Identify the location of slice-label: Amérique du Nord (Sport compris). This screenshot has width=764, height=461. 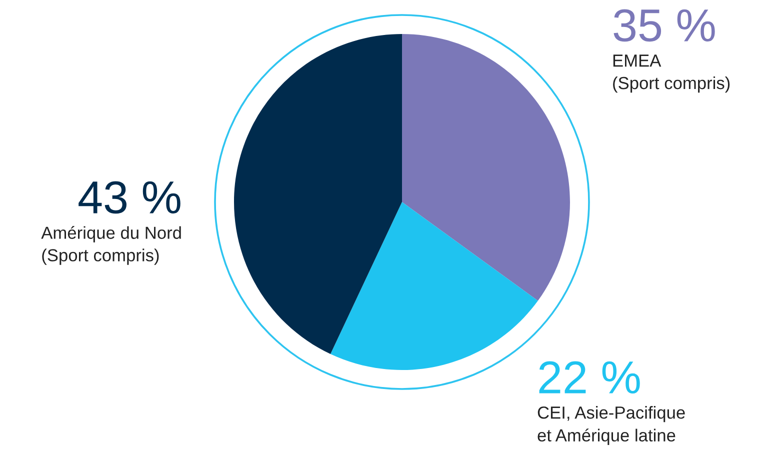
(111, 245).